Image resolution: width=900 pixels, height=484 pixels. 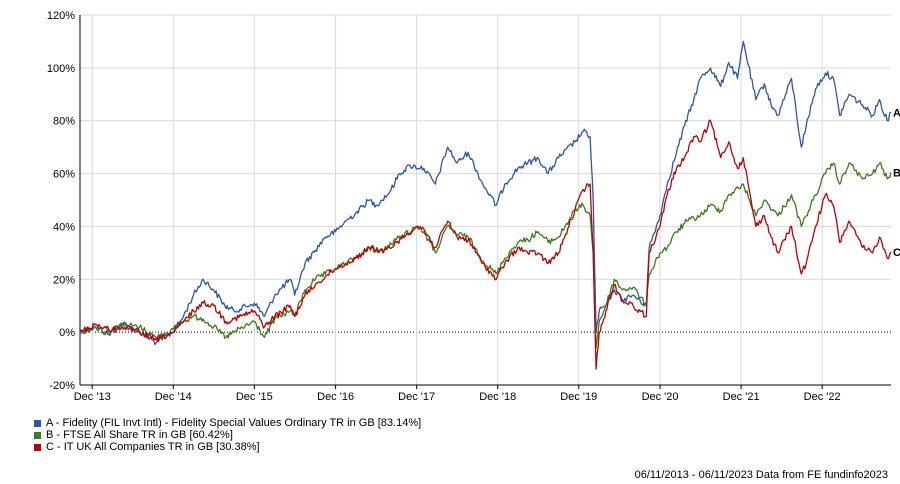 I want to click on x-tick-label: Dec '21, so click(x=741, y=397).